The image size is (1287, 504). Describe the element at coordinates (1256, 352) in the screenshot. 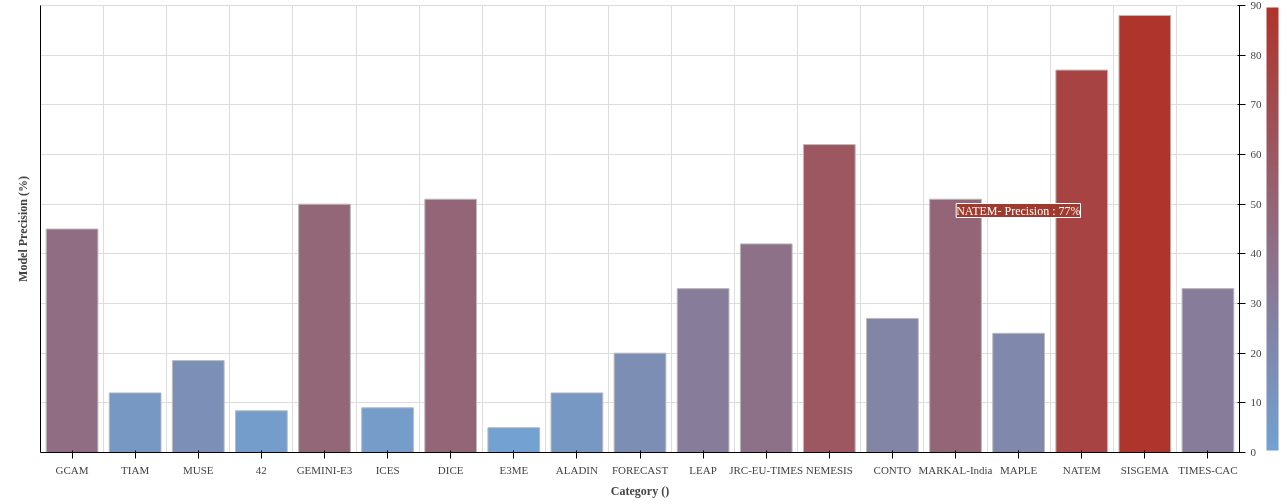

I see `y-tick-label: 20` at that location.